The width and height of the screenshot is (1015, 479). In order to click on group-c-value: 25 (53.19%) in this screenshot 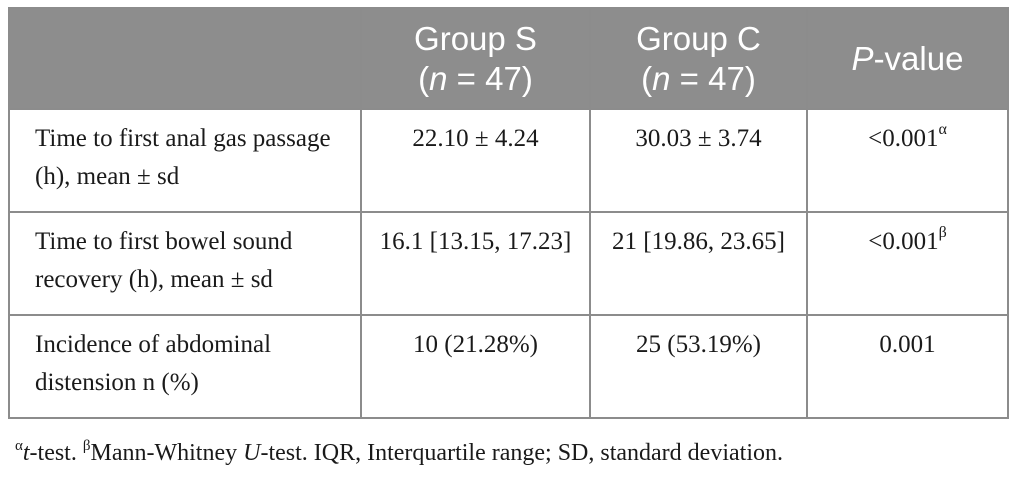, I will do `click(698, 366)`.